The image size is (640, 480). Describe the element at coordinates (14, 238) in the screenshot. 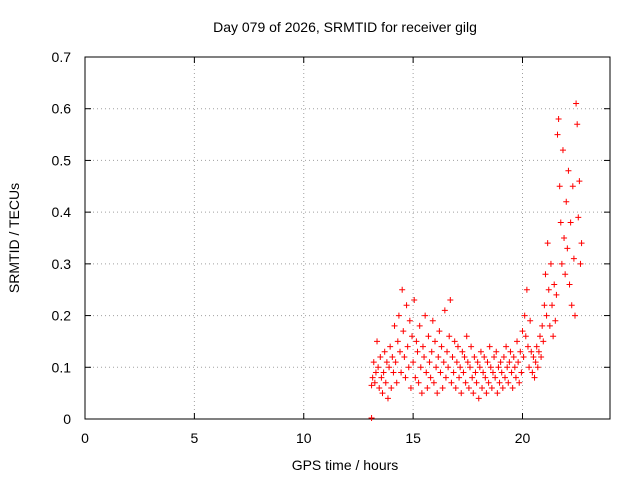

I see `y-axis-label: SRMTID / TECUs` at that location.